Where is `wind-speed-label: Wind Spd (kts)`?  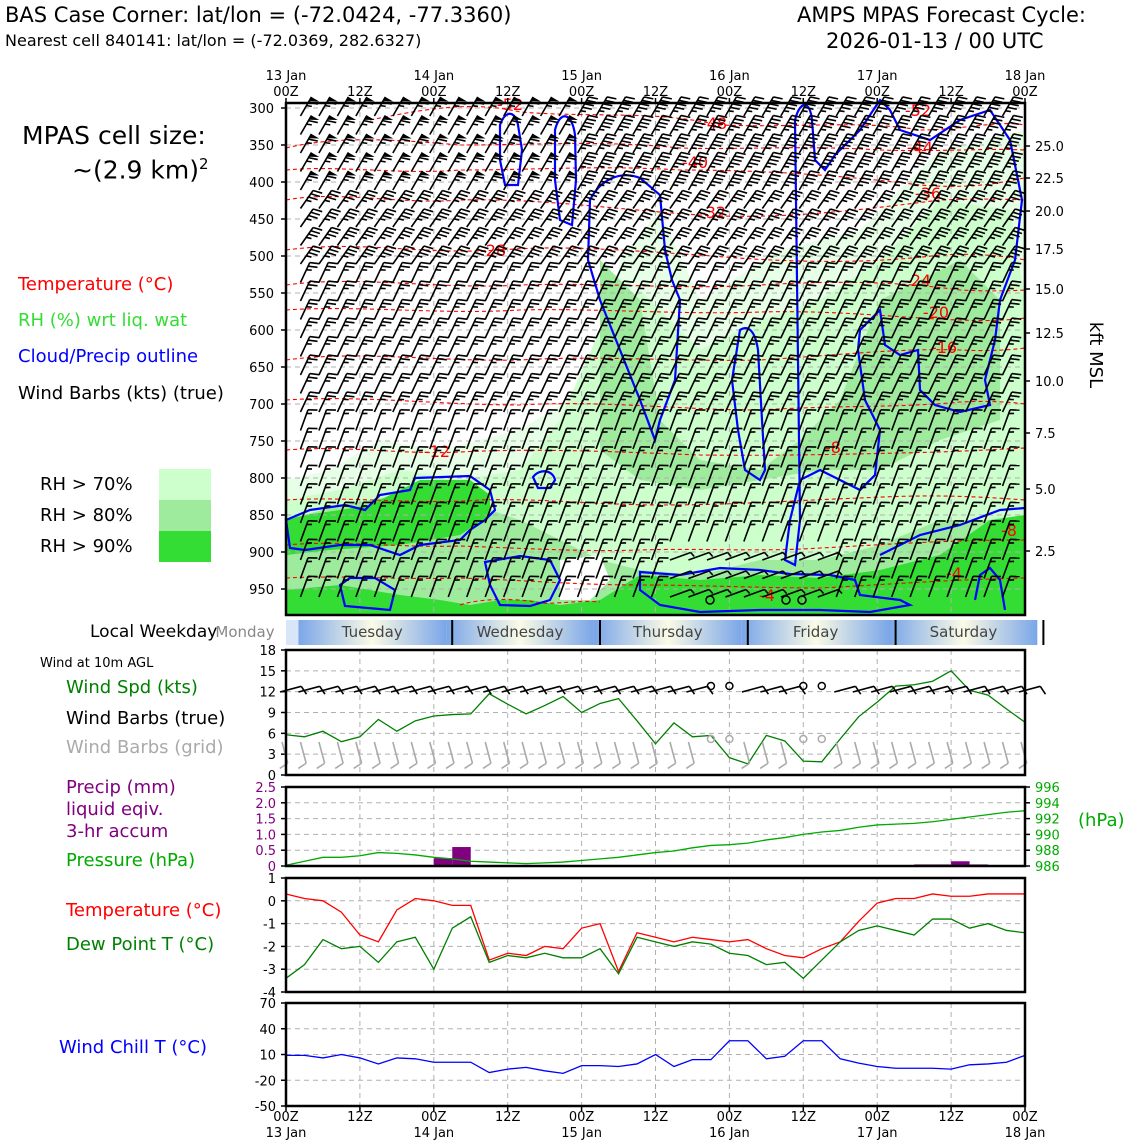
wind-speed-label: Wind Spd (kts) is located at coordinates (132, 687).